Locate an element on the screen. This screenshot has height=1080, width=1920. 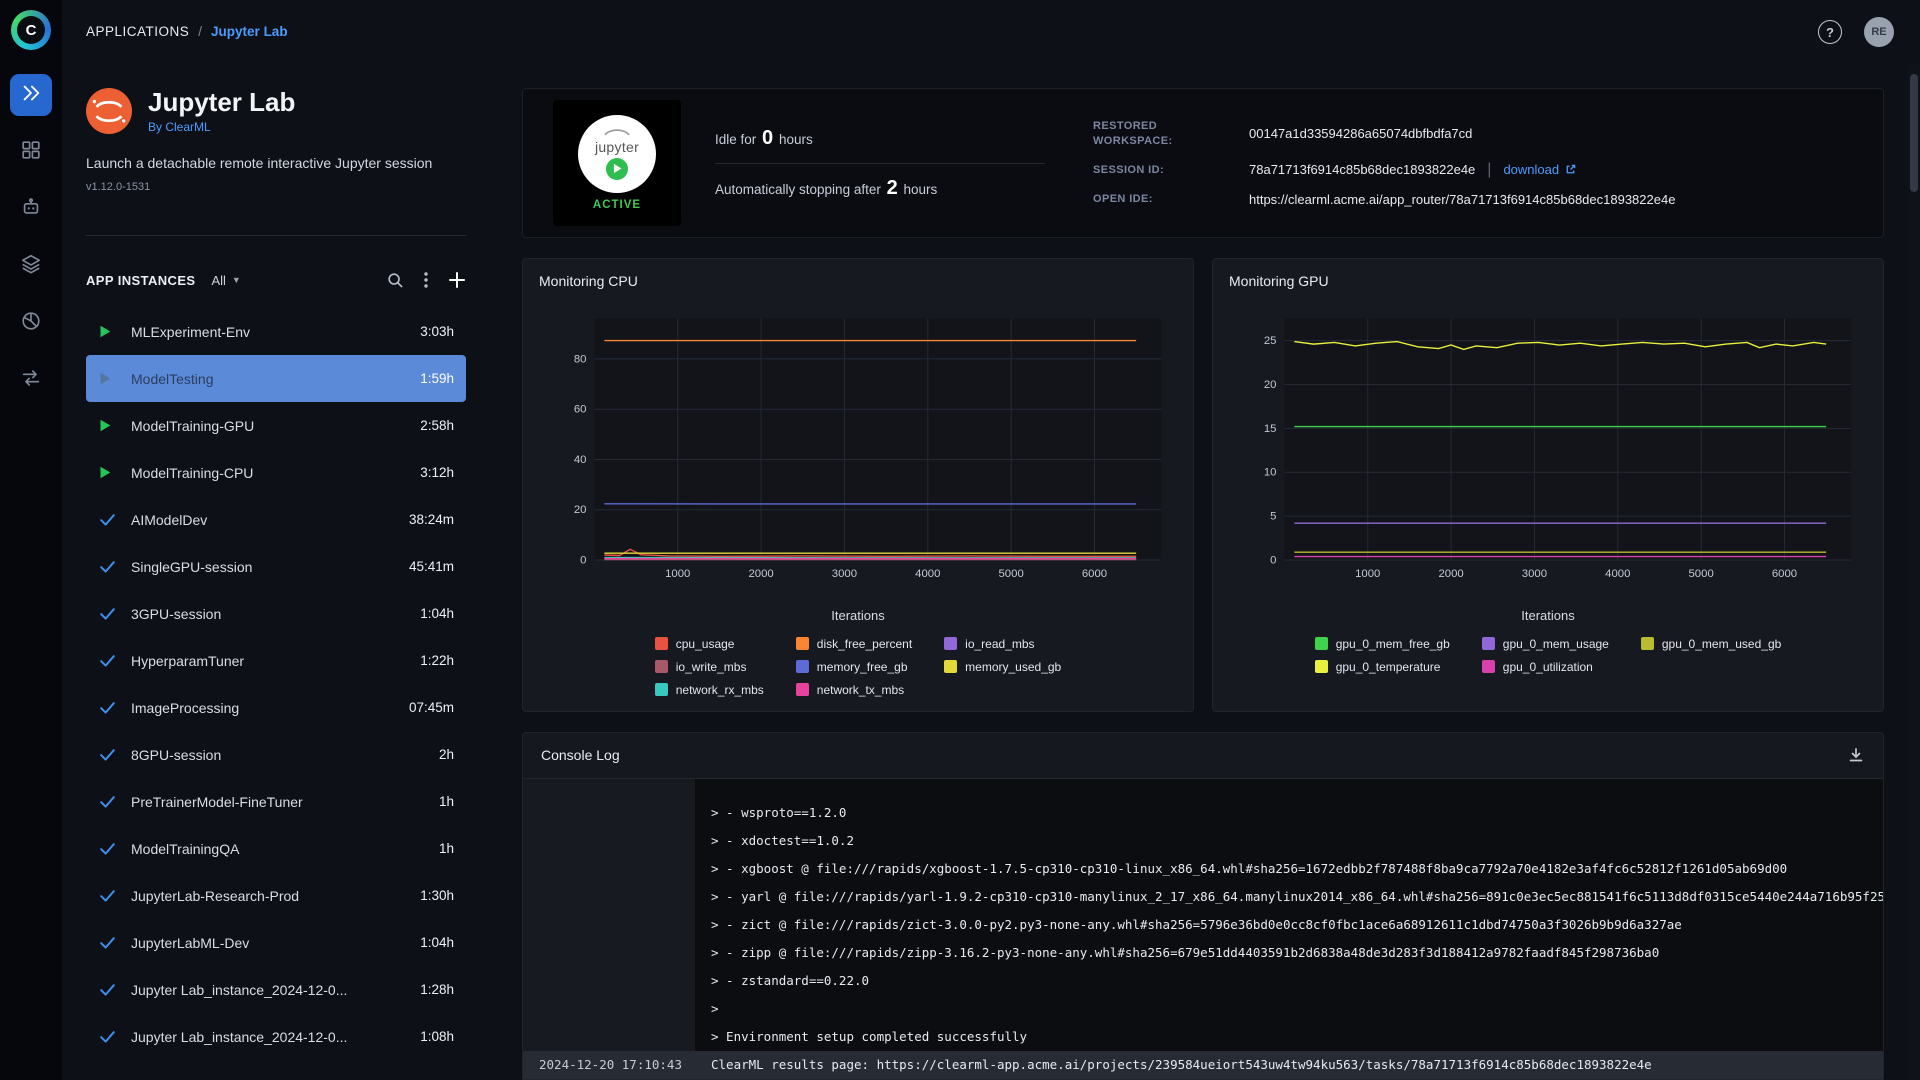
sidebar-item-automation is located at coordinates (31, 209).